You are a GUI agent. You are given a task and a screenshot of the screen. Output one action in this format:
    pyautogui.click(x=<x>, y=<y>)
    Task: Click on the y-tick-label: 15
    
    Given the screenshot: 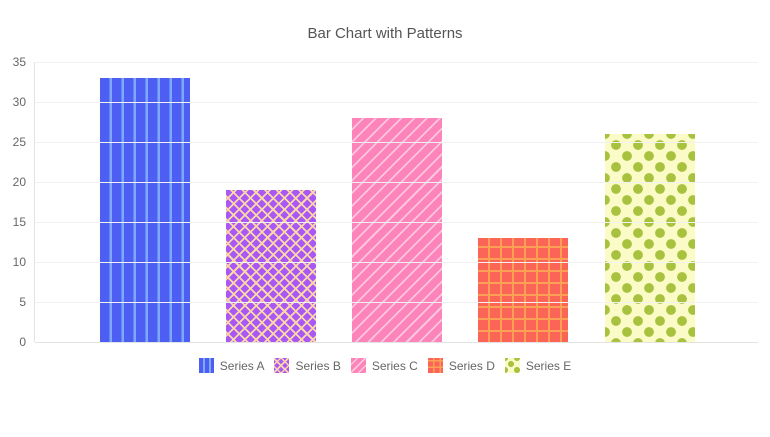 What is the action you would take?
    pyautogui.click(x=19, y=222)
    